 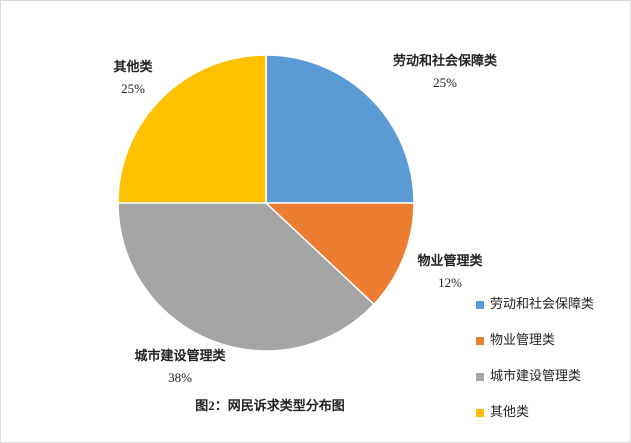 I want to click on slice-value-label: 12%, so click(x=450, y=282).